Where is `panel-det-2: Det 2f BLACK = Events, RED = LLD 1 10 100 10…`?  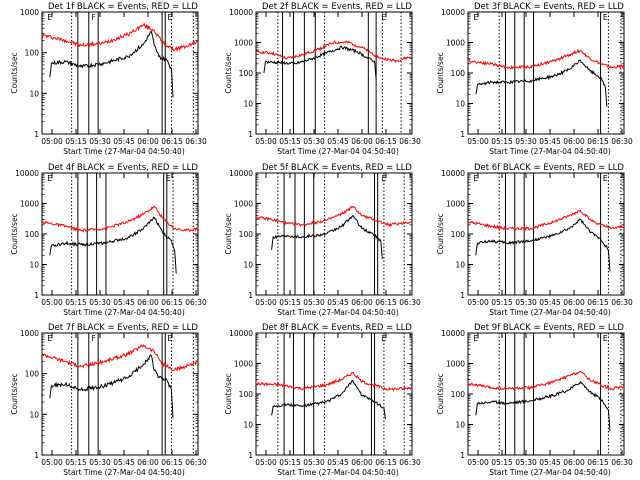 panel-det-2: Det 2f BLACK = Events, RED = LLD 1 10 100 10… is located at coordinates (322, 79).